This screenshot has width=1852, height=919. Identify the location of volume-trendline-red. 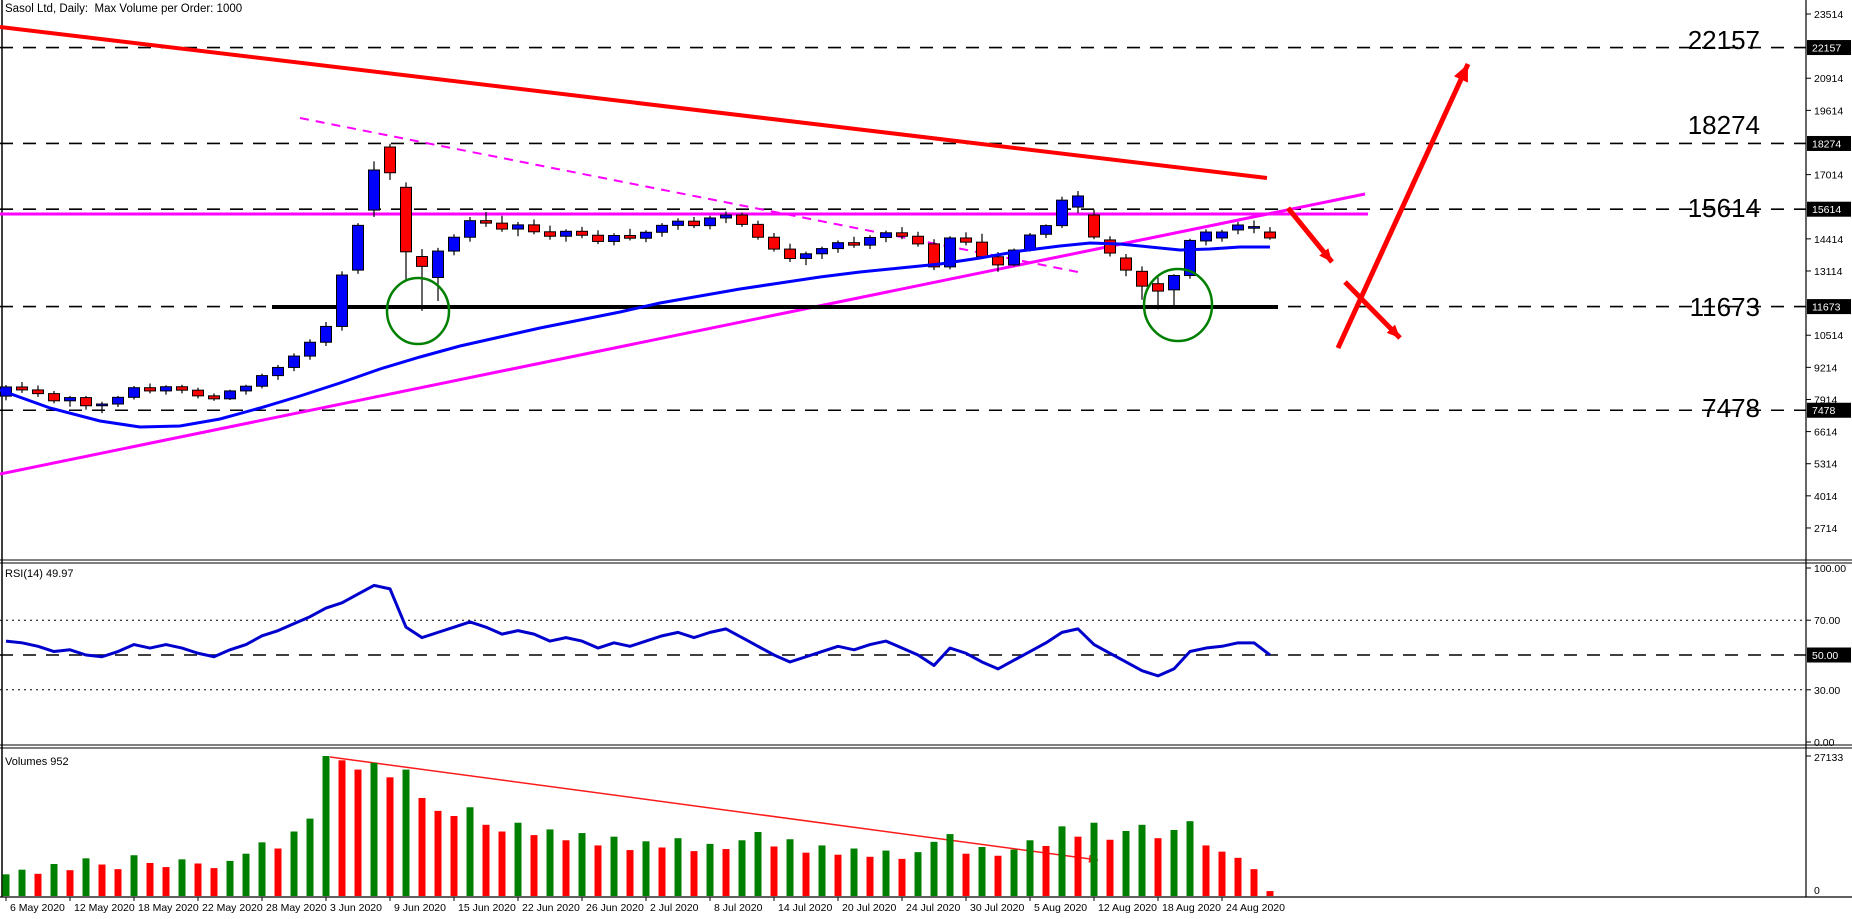
(714, 808).